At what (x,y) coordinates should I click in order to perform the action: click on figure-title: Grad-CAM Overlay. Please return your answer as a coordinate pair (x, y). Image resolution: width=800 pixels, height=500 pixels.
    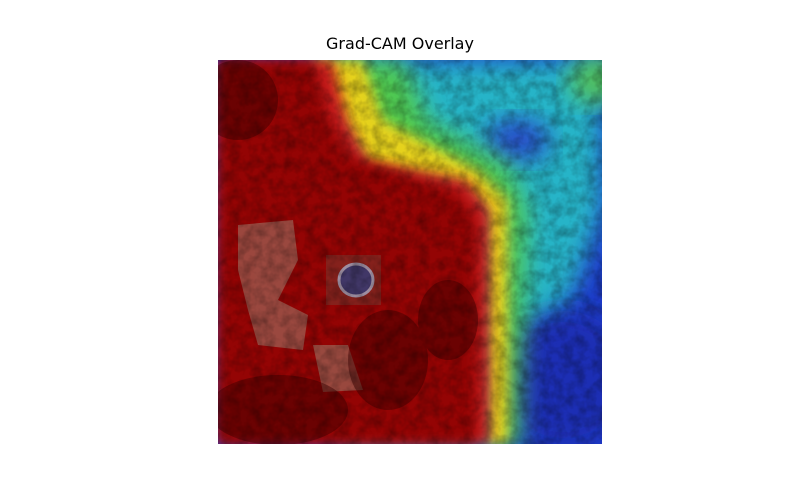
    Looking at the image, I should click on (400, 43).